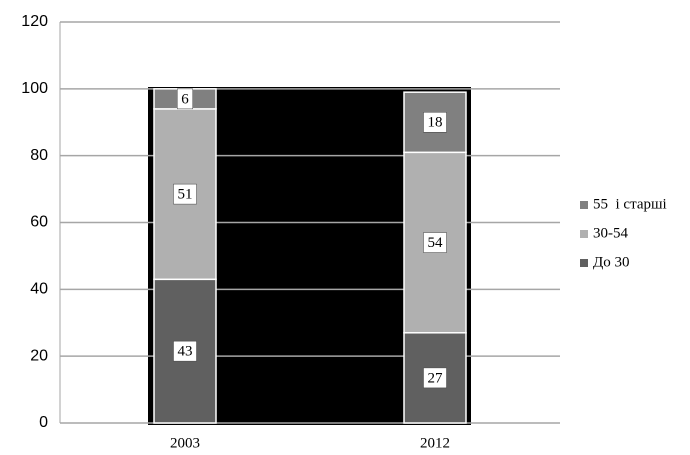 The image size is (690, 455). What do you see at coordinates (39, 222) in the screenshot?
I see `y-tick-label: 60` at bounding box center [39, 222].